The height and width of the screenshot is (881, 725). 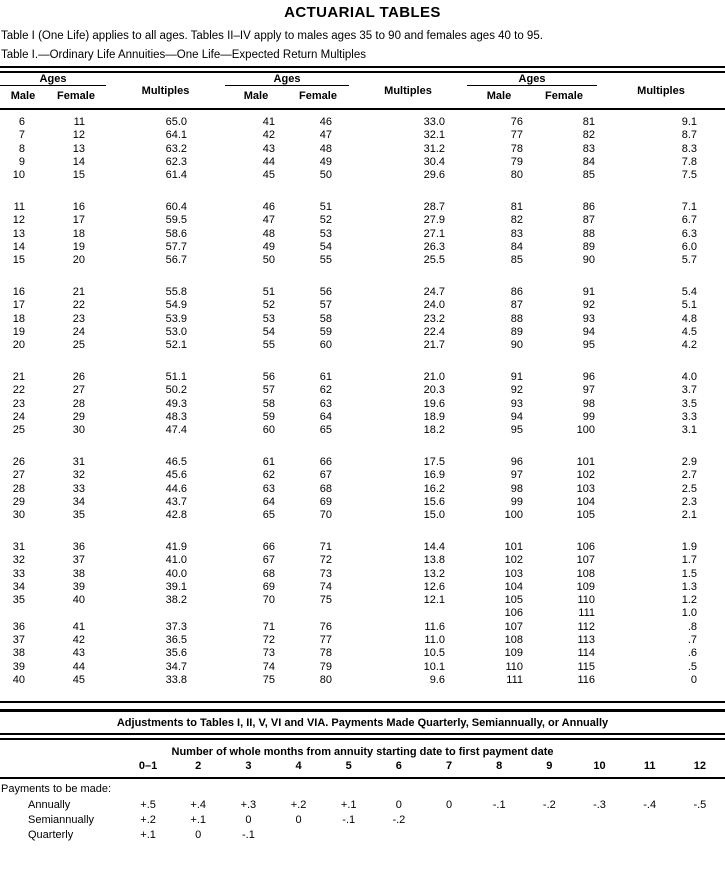 I want to click on multiple-cell: 5.1, so click(x=689, y=305).